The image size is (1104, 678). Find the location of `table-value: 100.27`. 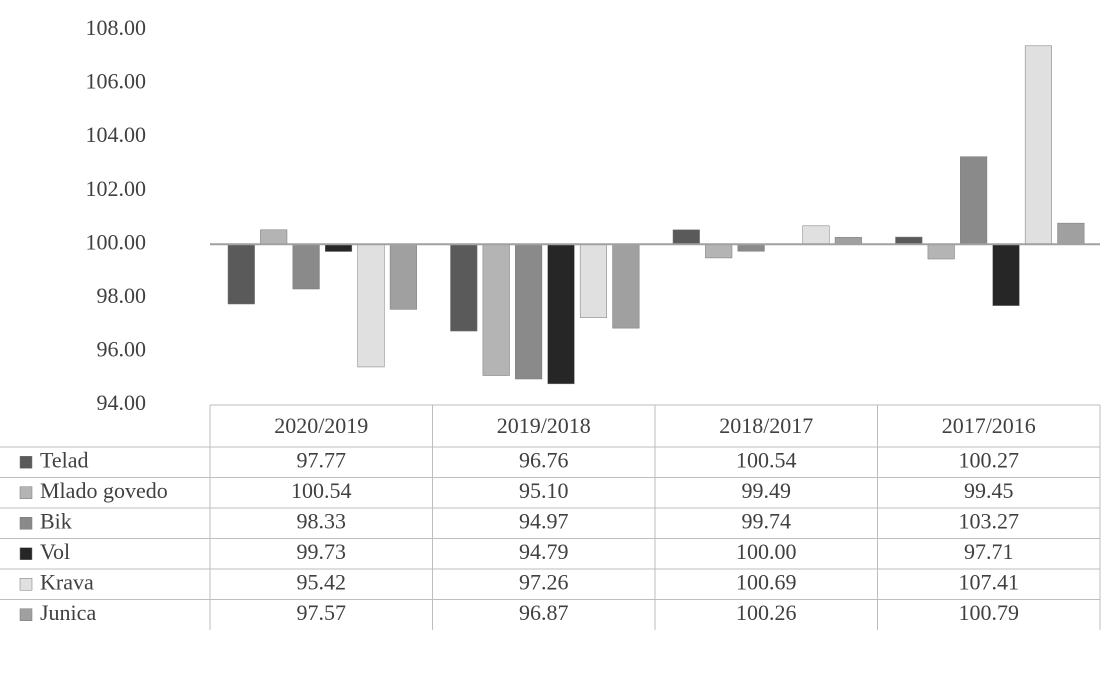

table-value: 100.27 is located at coordinates (989, 459).